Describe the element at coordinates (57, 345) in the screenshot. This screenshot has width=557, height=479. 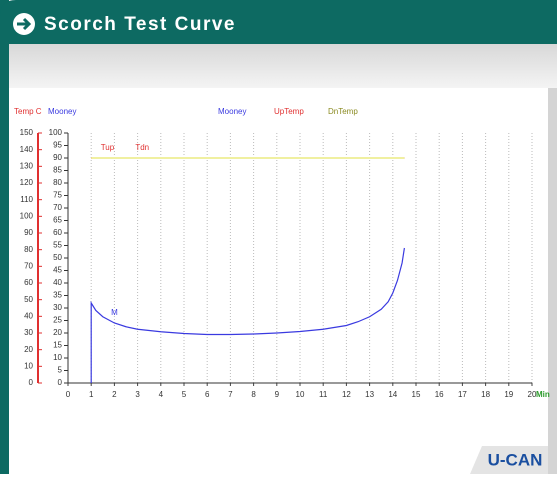
I see `y-tick-label: 15` at that location.